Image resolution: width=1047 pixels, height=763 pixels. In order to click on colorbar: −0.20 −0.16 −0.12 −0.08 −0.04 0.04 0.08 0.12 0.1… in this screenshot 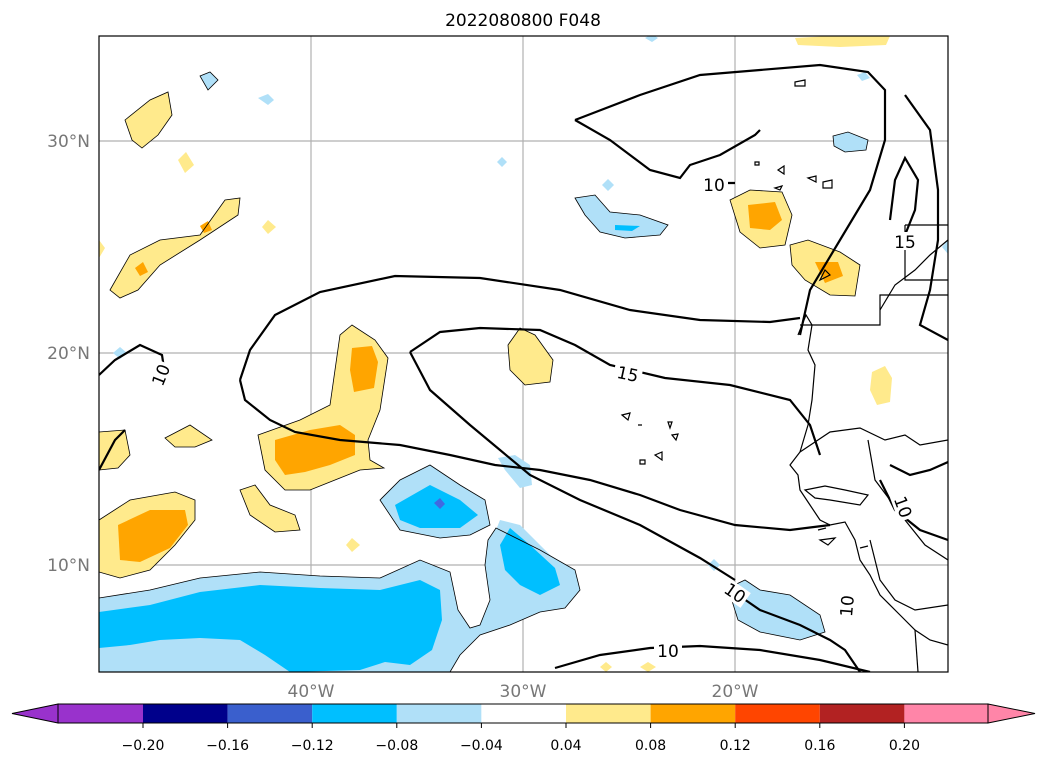, I will do `click(523, 728)`.